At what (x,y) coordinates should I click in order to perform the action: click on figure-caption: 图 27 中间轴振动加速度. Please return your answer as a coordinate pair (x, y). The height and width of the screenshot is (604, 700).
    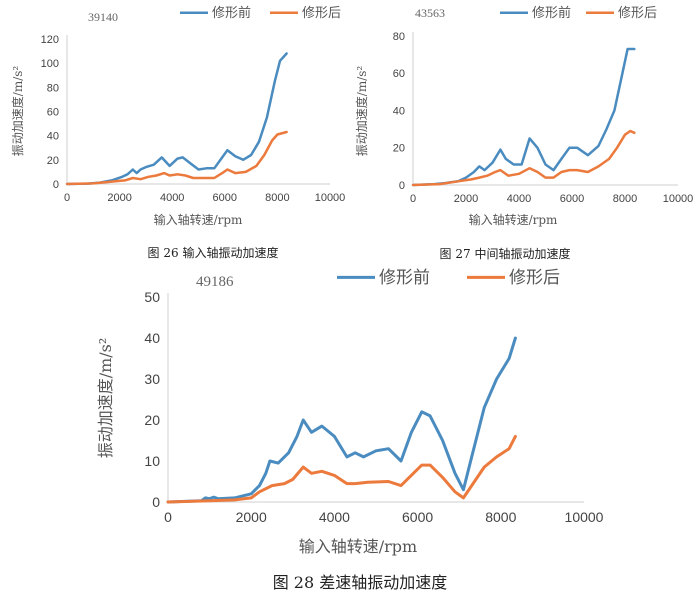
    Looking at the image, I should click on (505, 253).